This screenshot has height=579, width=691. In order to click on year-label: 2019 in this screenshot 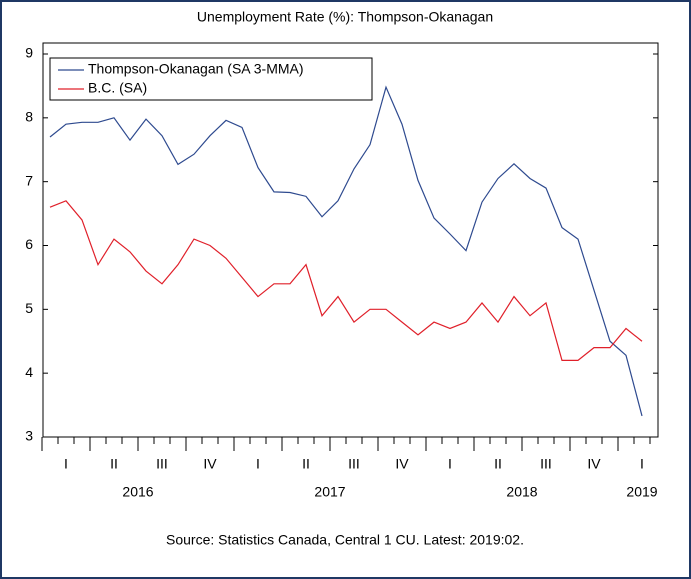, I will do `click(641, 492)`.